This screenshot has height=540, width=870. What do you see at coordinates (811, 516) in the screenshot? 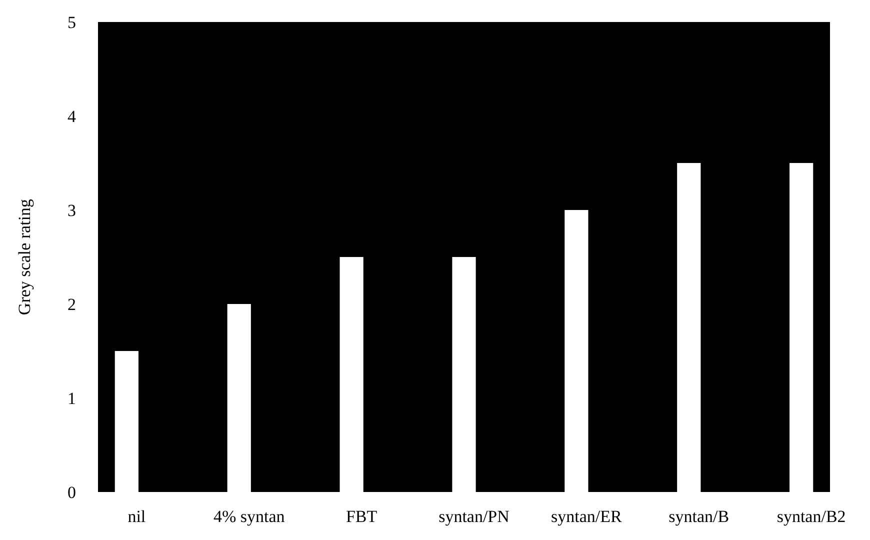
I see `x-tick-label: syntan/B2` at bounding box center [811, 516].